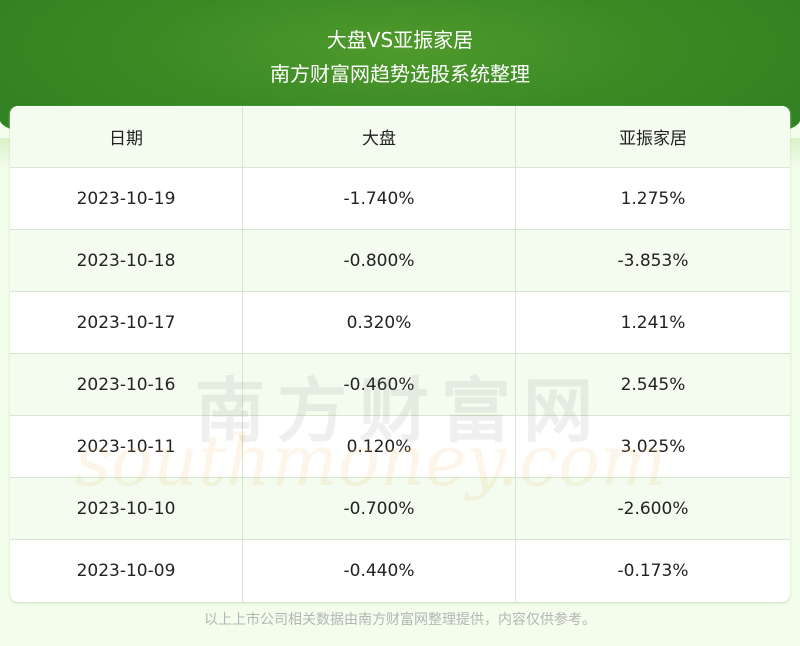  I want to click on market-change-cell: -0.460%, so click(379, 384).